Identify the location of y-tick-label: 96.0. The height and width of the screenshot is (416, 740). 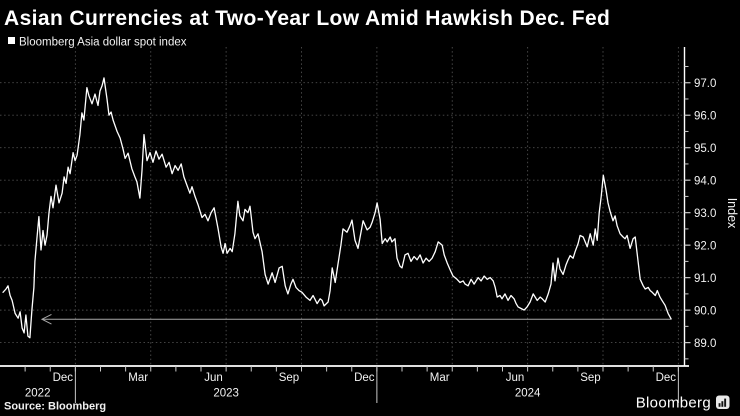
(705, 116).